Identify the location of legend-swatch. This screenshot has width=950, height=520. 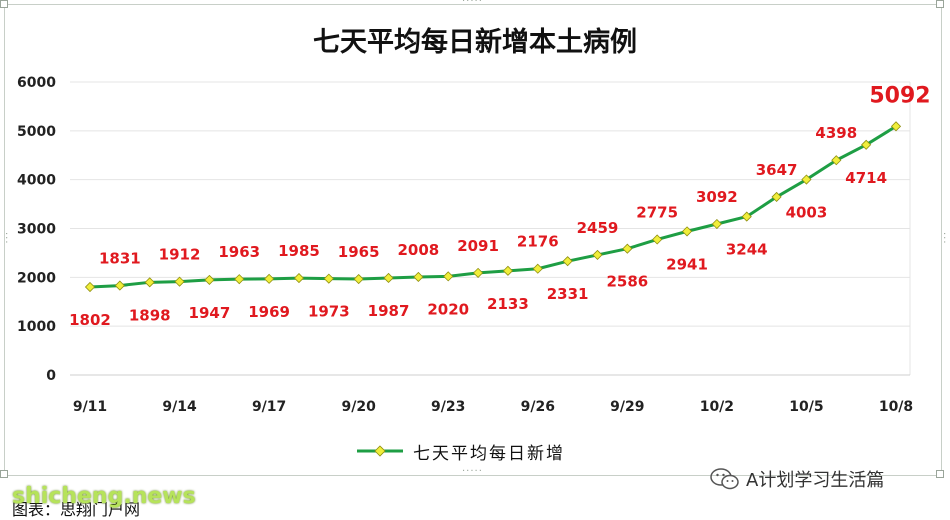
(380, 451).